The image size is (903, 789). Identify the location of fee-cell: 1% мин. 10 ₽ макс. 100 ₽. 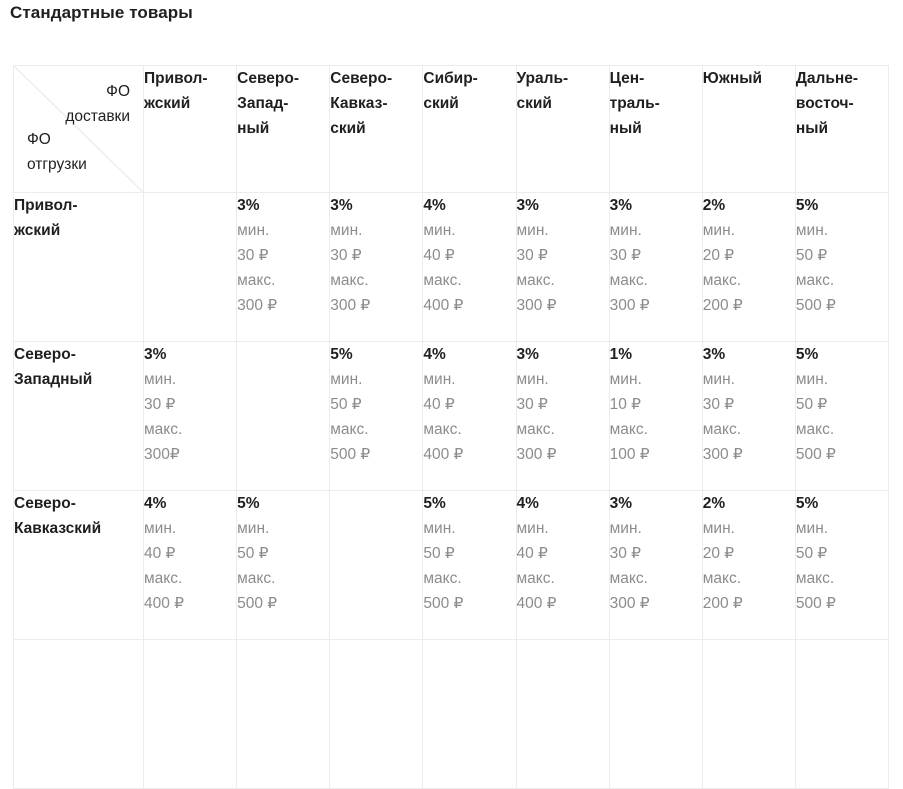
(655, 416).